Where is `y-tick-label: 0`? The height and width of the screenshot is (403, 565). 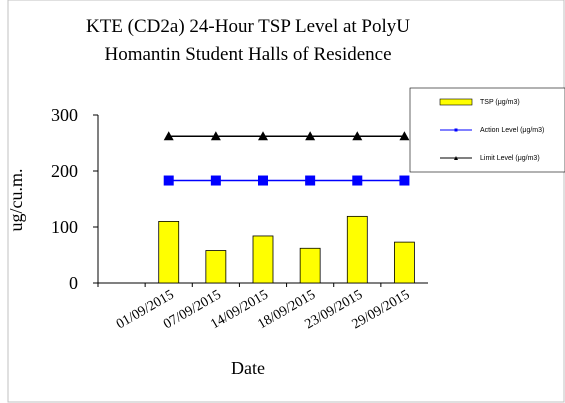 y-tick-label: 0 is located at coordinates (73, 283).